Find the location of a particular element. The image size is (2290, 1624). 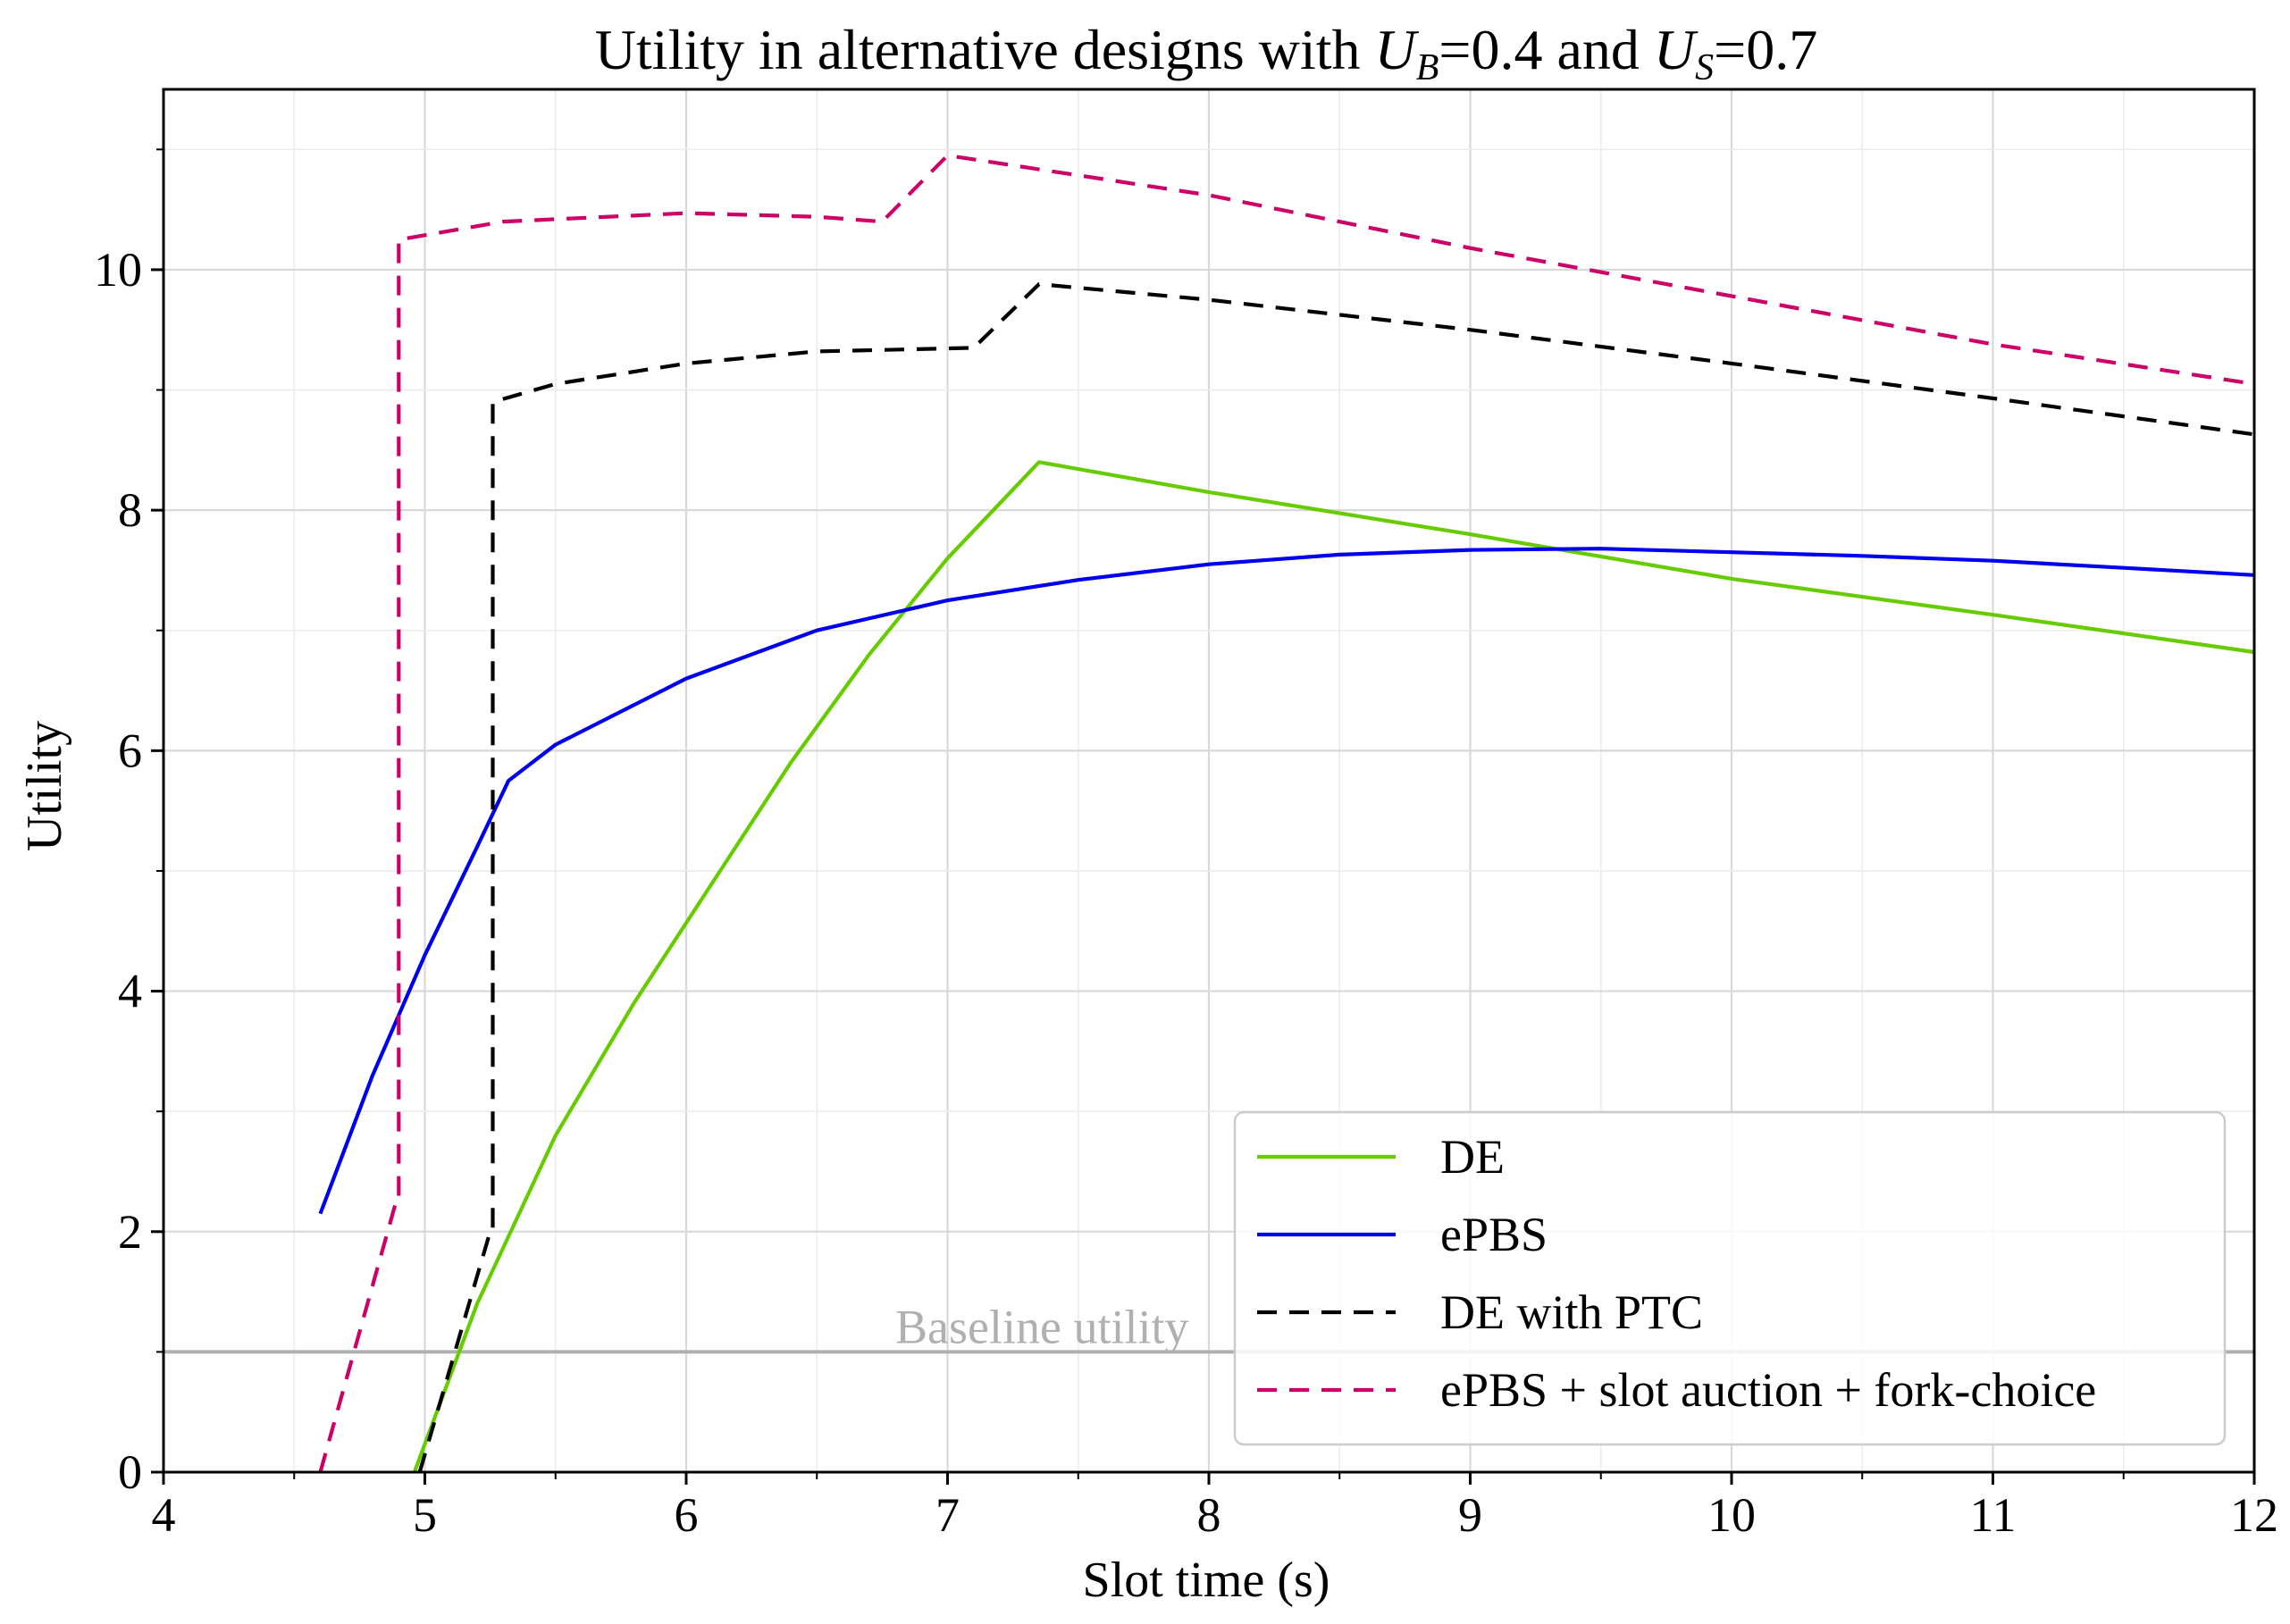

baseline: Baseline utility is located at coordinates (1209, 1327).